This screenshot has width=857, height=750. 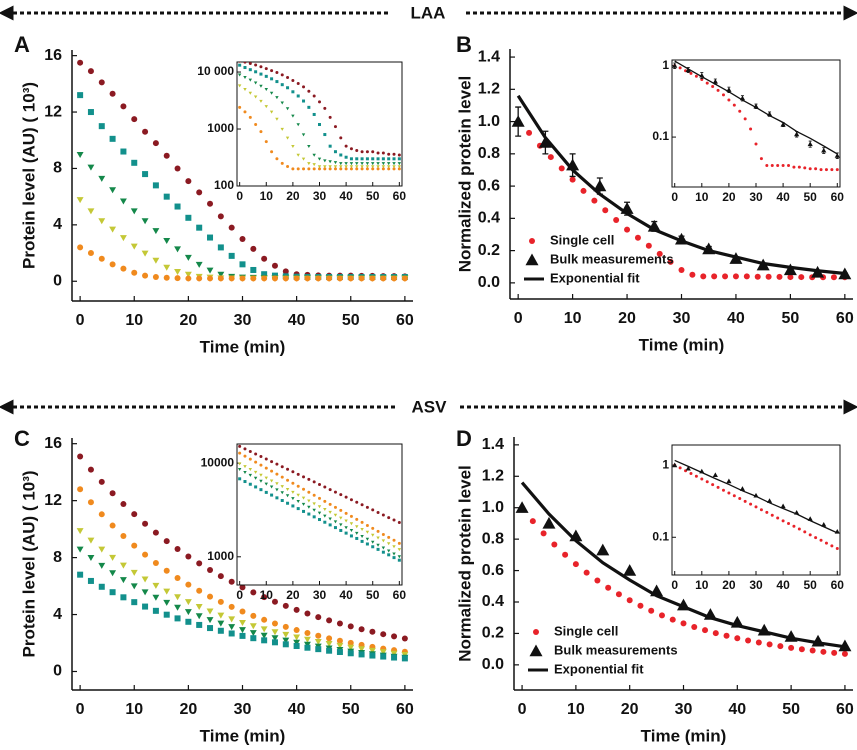 I want to click on inset-y-tick-label: 10 000, so click(x=215, y=71).